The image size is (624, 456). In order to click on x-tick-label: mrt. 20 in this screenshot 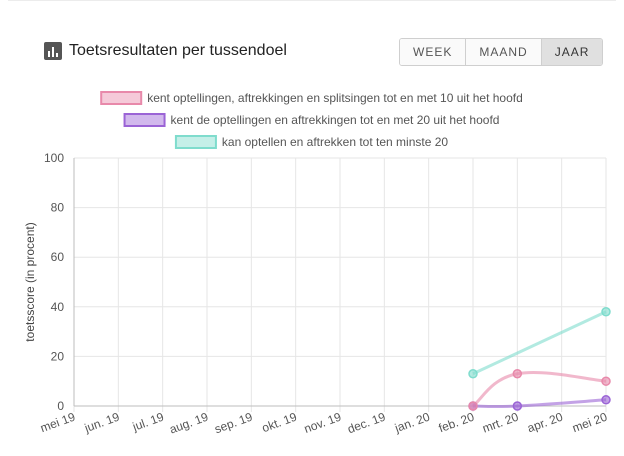, I will do `click(500, 423)`.